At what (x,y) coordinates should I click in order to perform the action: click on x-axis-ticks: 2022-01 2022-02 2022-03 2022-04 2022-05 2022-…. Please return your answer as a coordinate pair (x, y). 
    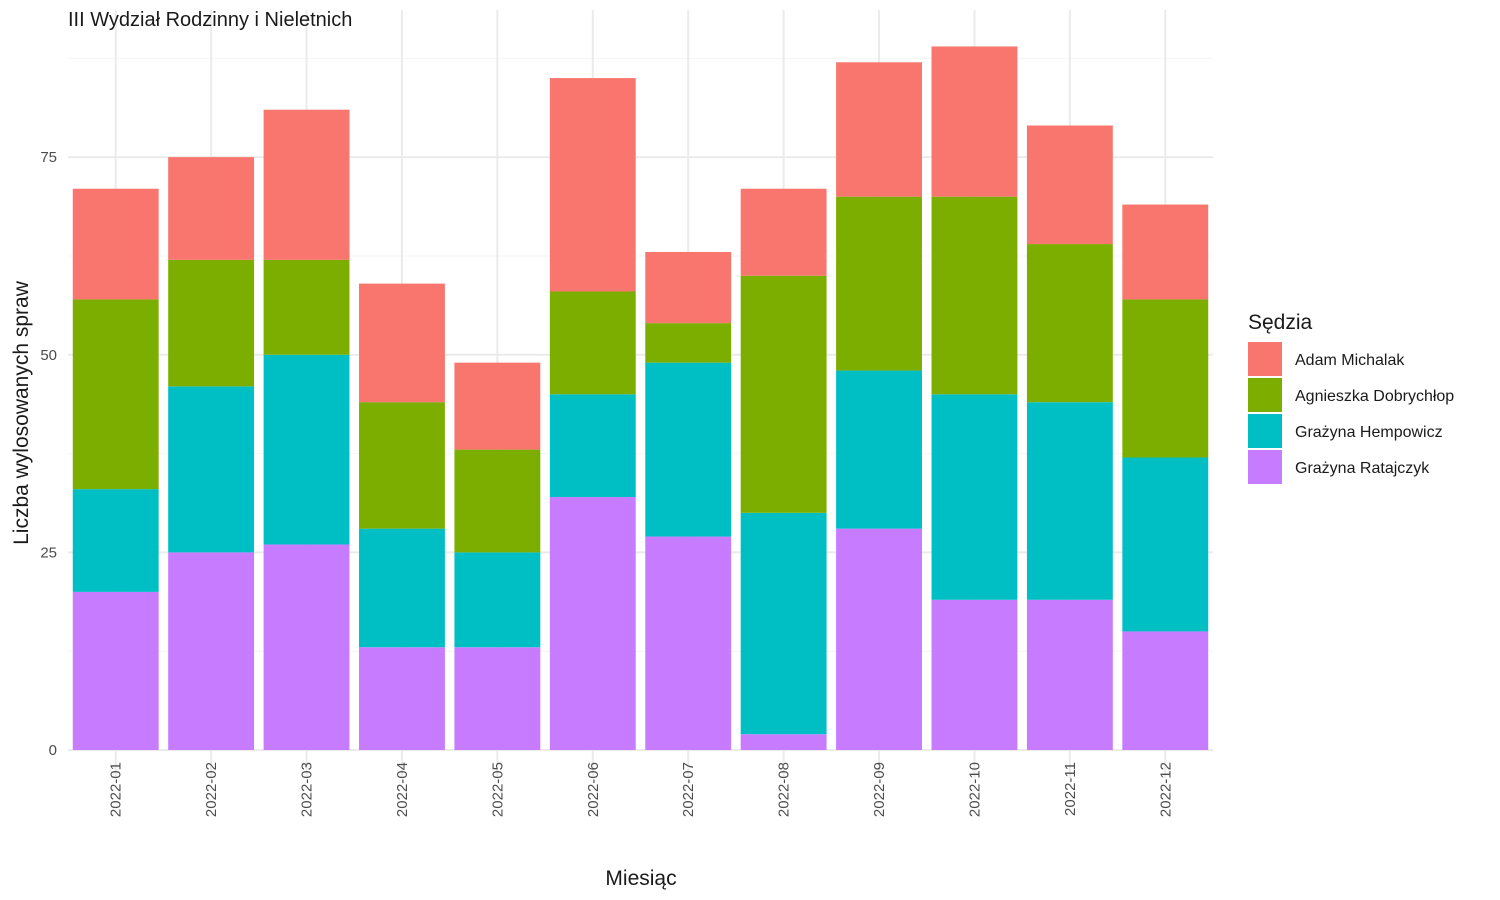
    Looking at the image, I should click on (641, 789).